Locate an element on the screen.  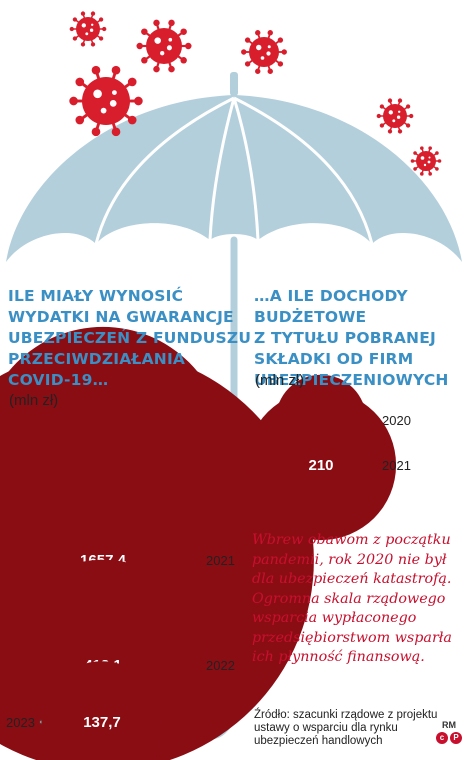
left-heading-line: ILE MIAŁY WYNOSIĆ is located at coordinates (96, 296).